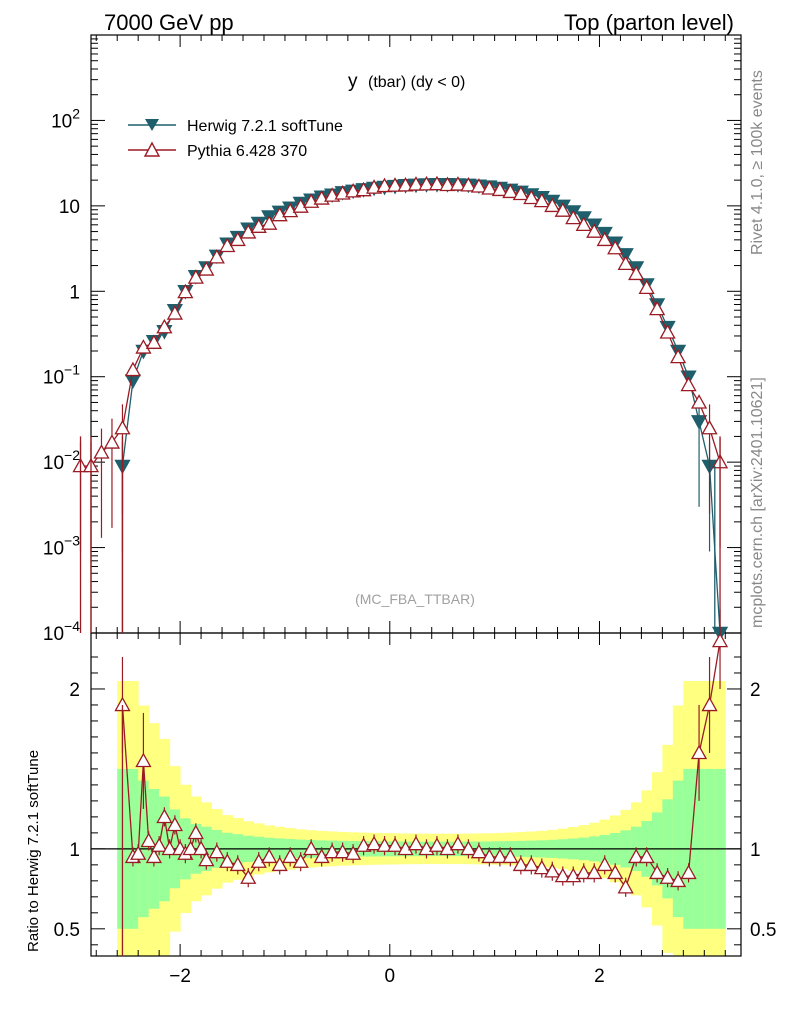  I want to click on rivet-label: Rivet 4.1.0, ≥ 100k events, so click(757, 162).